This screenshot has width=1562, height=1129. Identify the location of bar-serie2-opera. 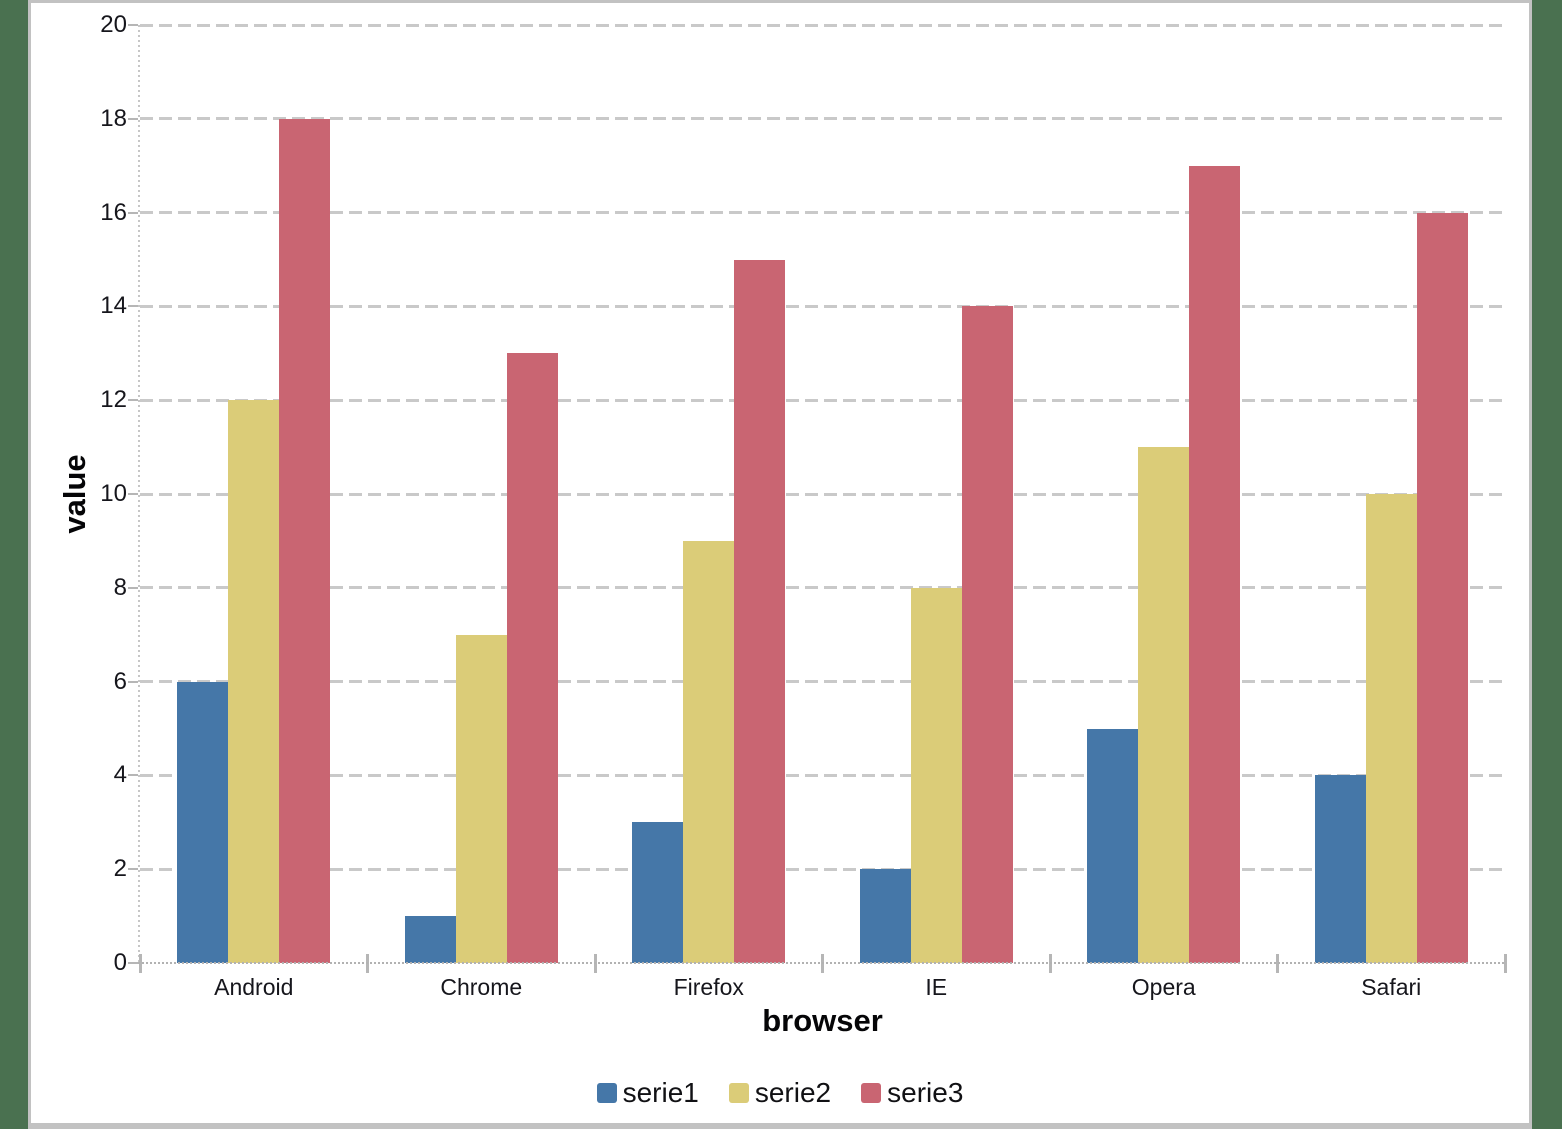
(1164, 705).